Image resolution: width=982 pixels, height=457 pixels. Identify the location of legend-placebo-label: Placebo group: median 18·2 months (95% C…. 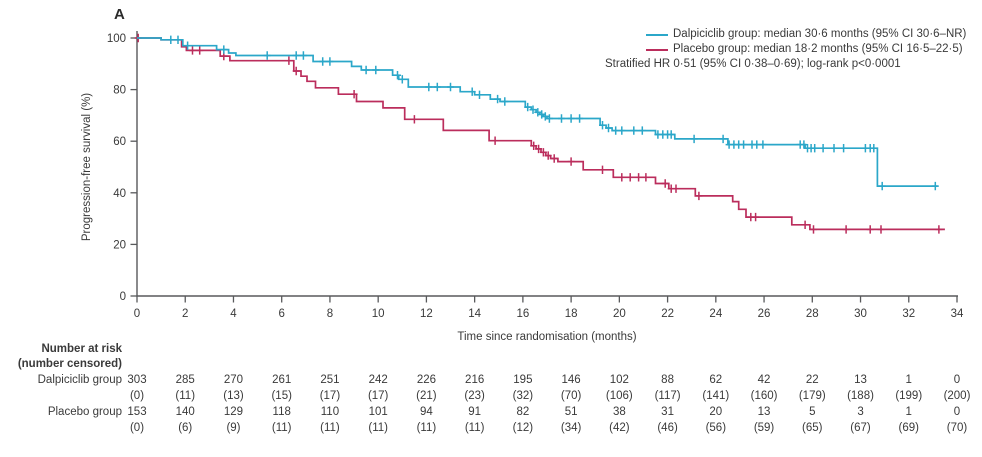
(818, 49).